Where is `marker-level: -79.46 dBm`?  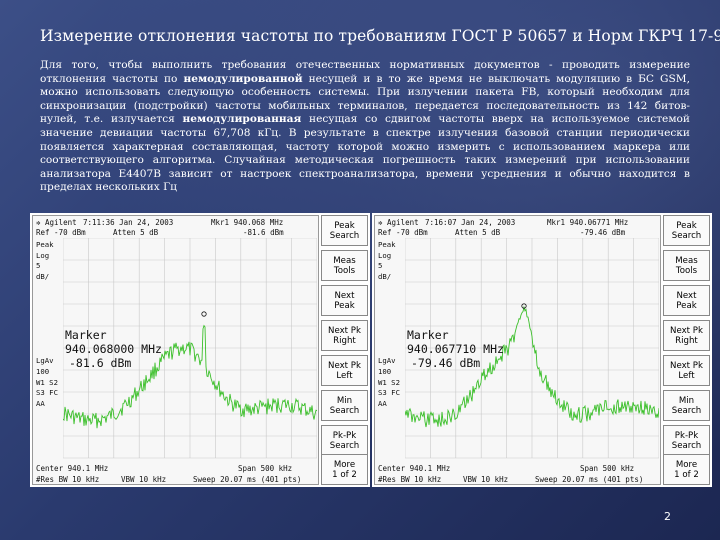 marker-level: -79.46 dBm is located at coordinates (446, 363).